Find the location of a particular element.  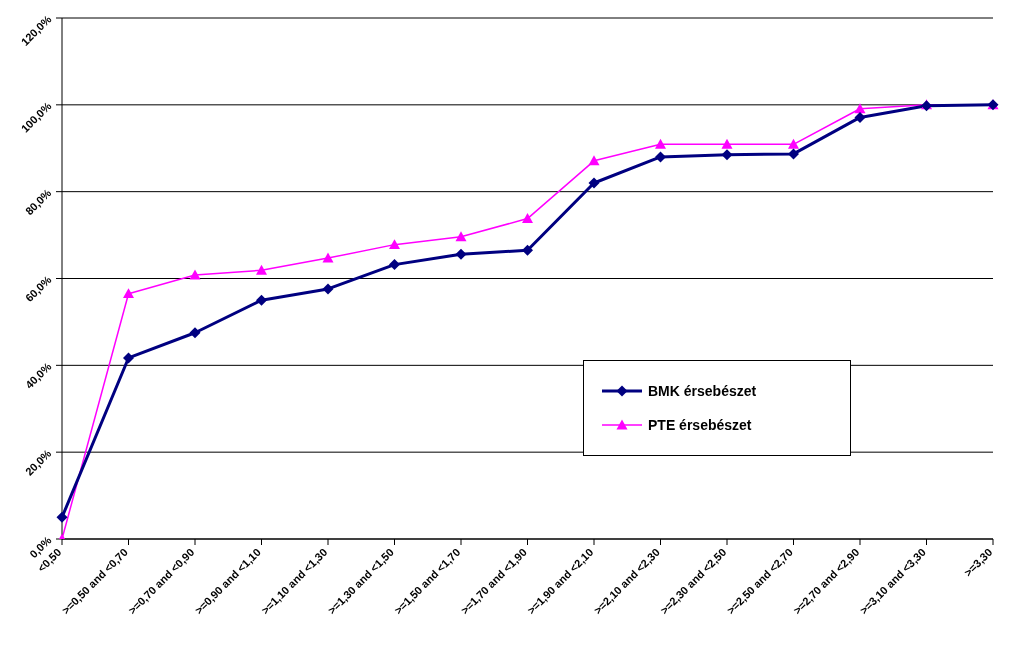

legend-label: BMK érsebészet is located at coordinates (702, 391).